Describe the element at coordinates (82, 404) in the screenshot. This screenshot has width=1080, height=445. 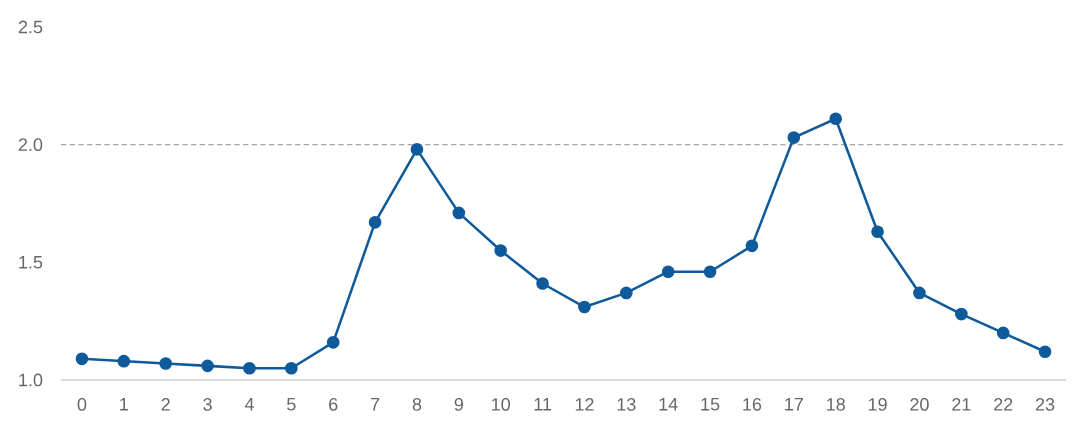
I see `x-tick-label: 0` at that location.